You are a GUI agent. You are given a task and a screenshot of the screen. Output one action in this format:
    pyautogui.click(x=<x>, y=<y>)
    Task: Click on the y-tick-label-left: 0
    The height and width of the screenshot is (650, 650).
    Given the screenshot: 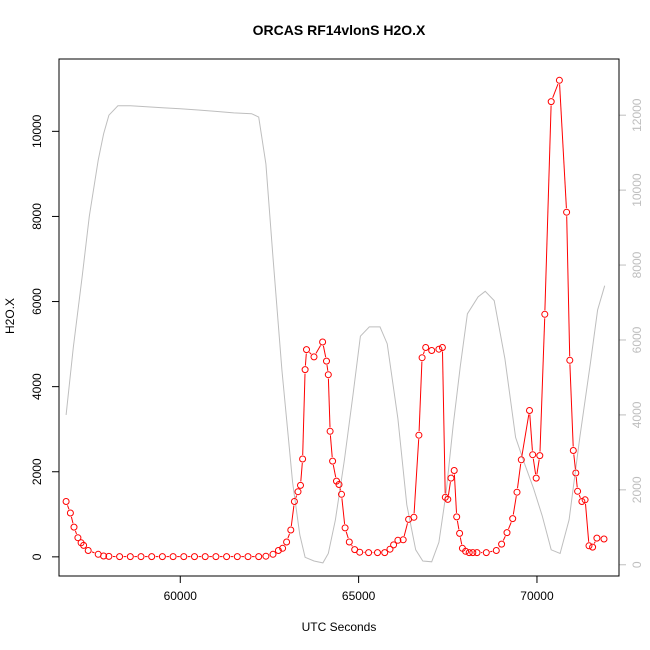 What is the action you would take?
    pyautogui.click(x=37, y=556)
    